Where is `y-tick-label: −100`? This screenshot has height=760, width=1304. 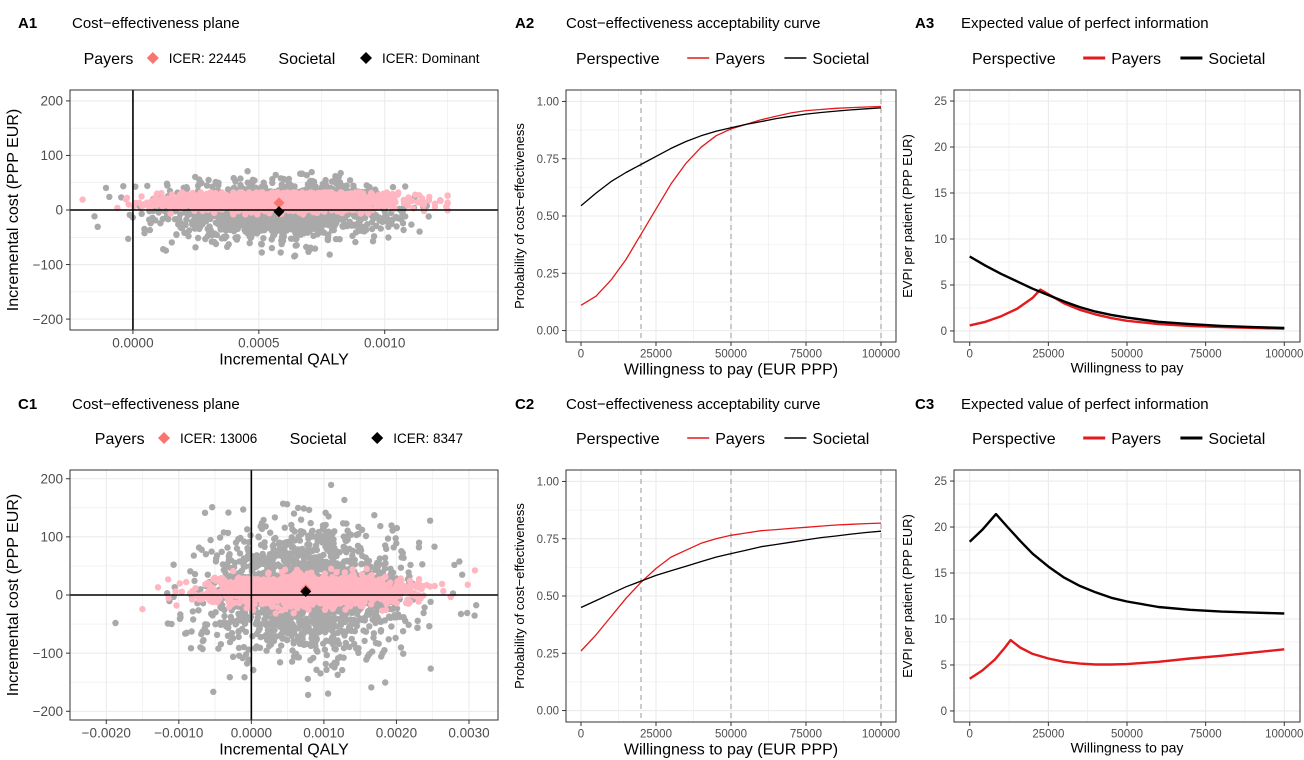 y-tick-label: −100 is located at coordinates (48, 264).